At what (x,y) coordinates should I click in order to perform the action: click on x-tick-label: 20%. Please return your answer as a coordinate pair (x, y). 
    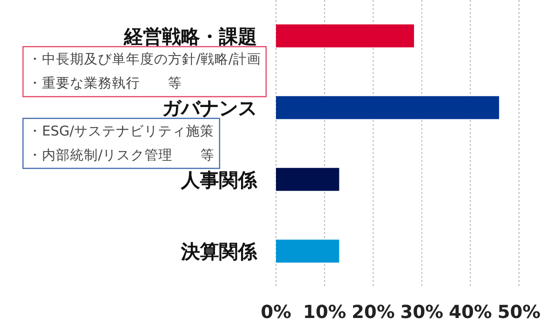
    Looking at the image, I should click on (373, 312).